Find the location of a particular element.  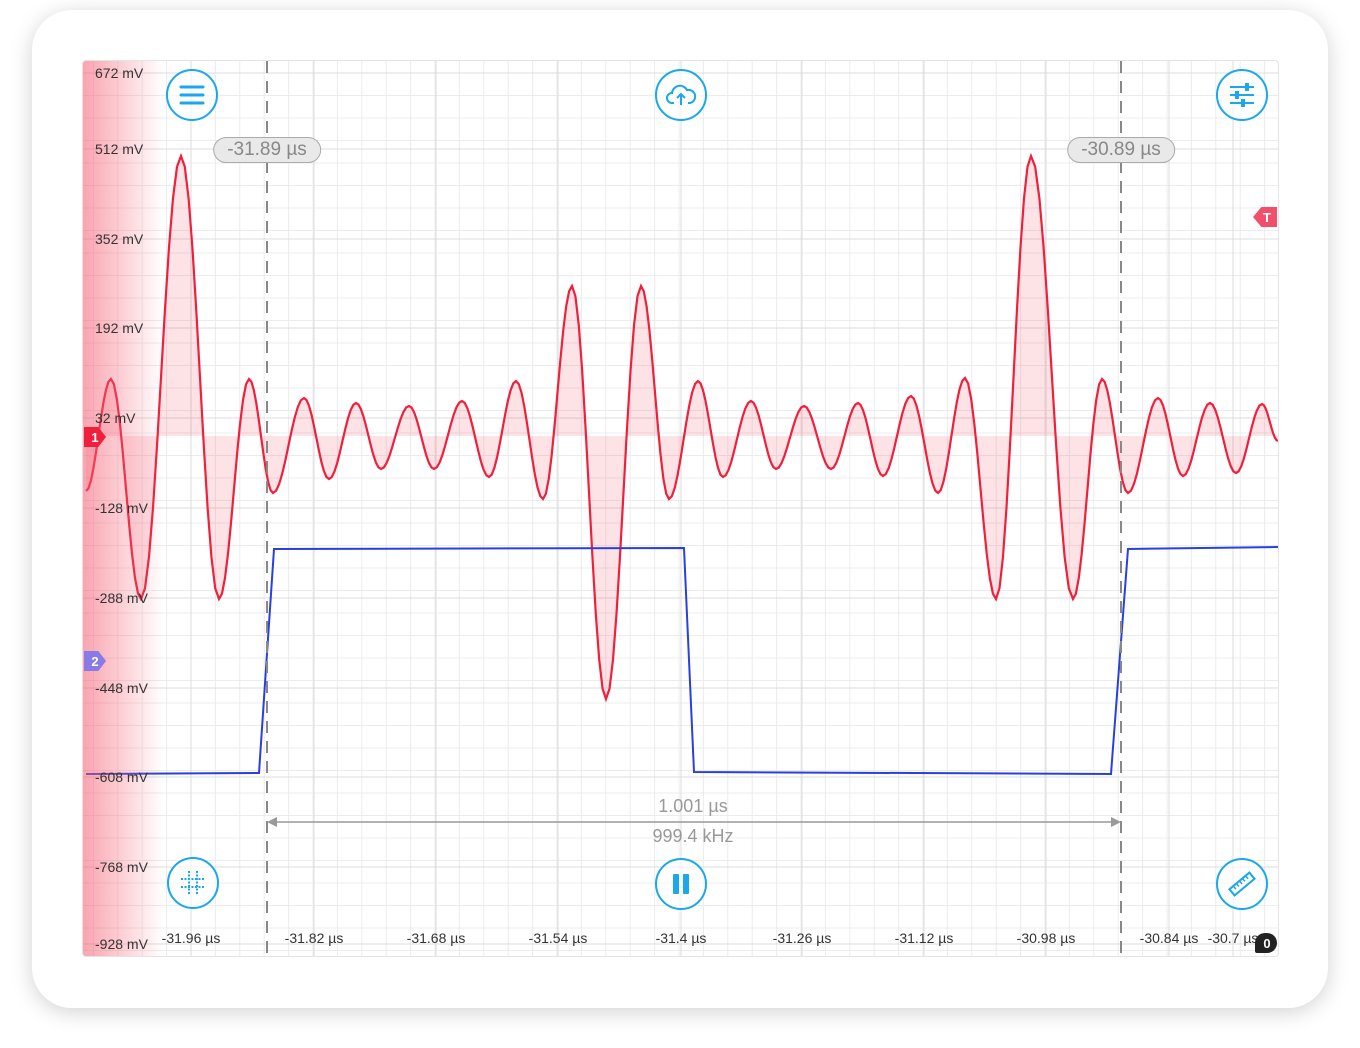

y-tick-label: -288 mV is located at coordinates (121, 598).